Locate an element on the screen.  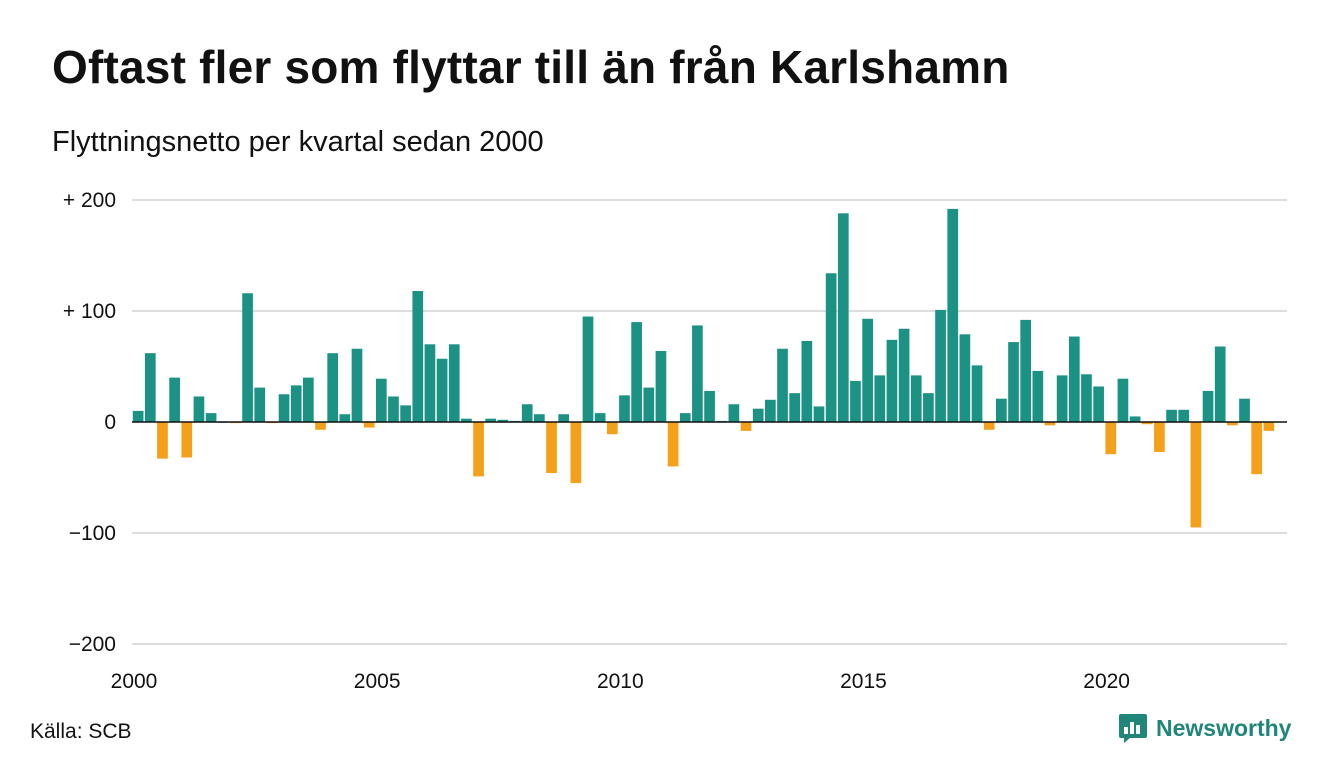
source-note: Källa: SCB is located at coordinates (81, 731).